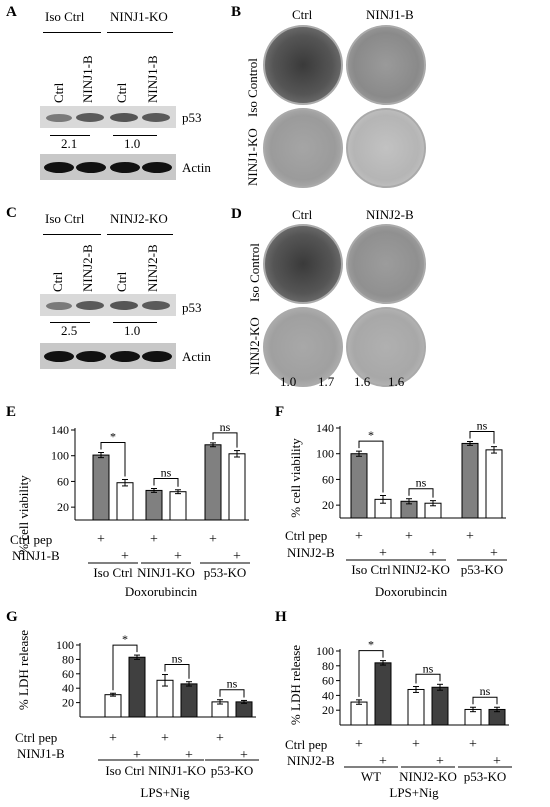 The image size is (550, 807). What do you see at coordinates (325, 428) in the screenshot?
I see `y-tick-label: 140` at bounding box center [325, 428].